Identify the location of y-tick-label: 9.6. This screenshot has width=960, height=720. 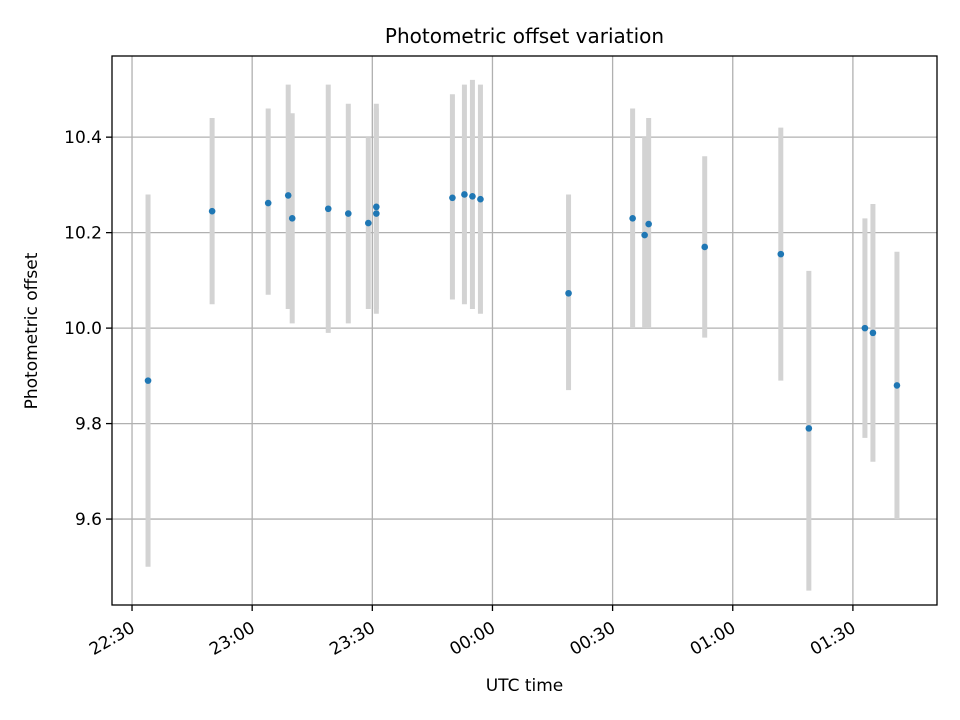
(88, 520).